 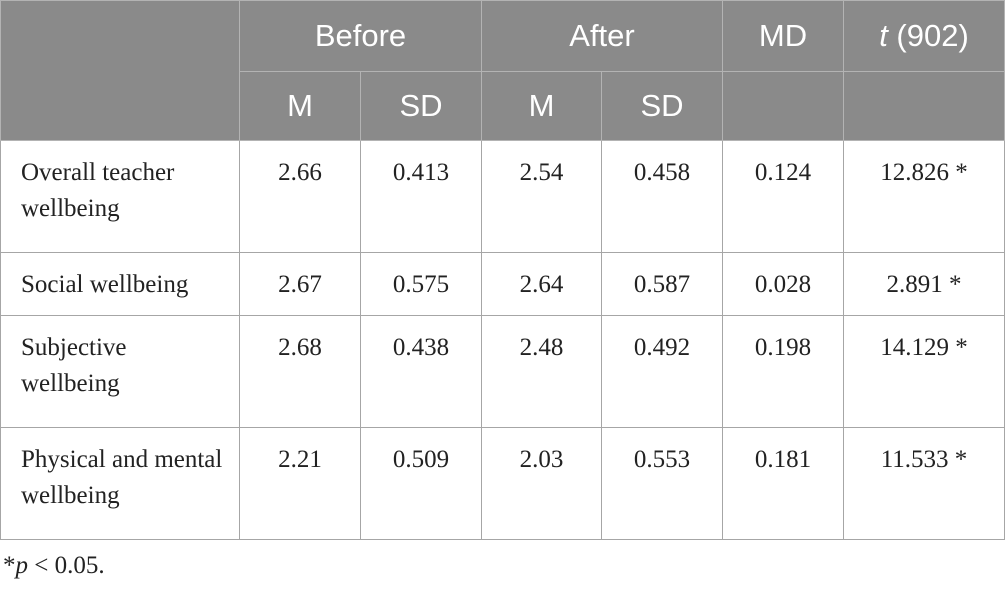 What do you see at coordinates (924, 284) in the screenshot?
I see `cell-t: 2.891 *` at bounding box center [924, 284].